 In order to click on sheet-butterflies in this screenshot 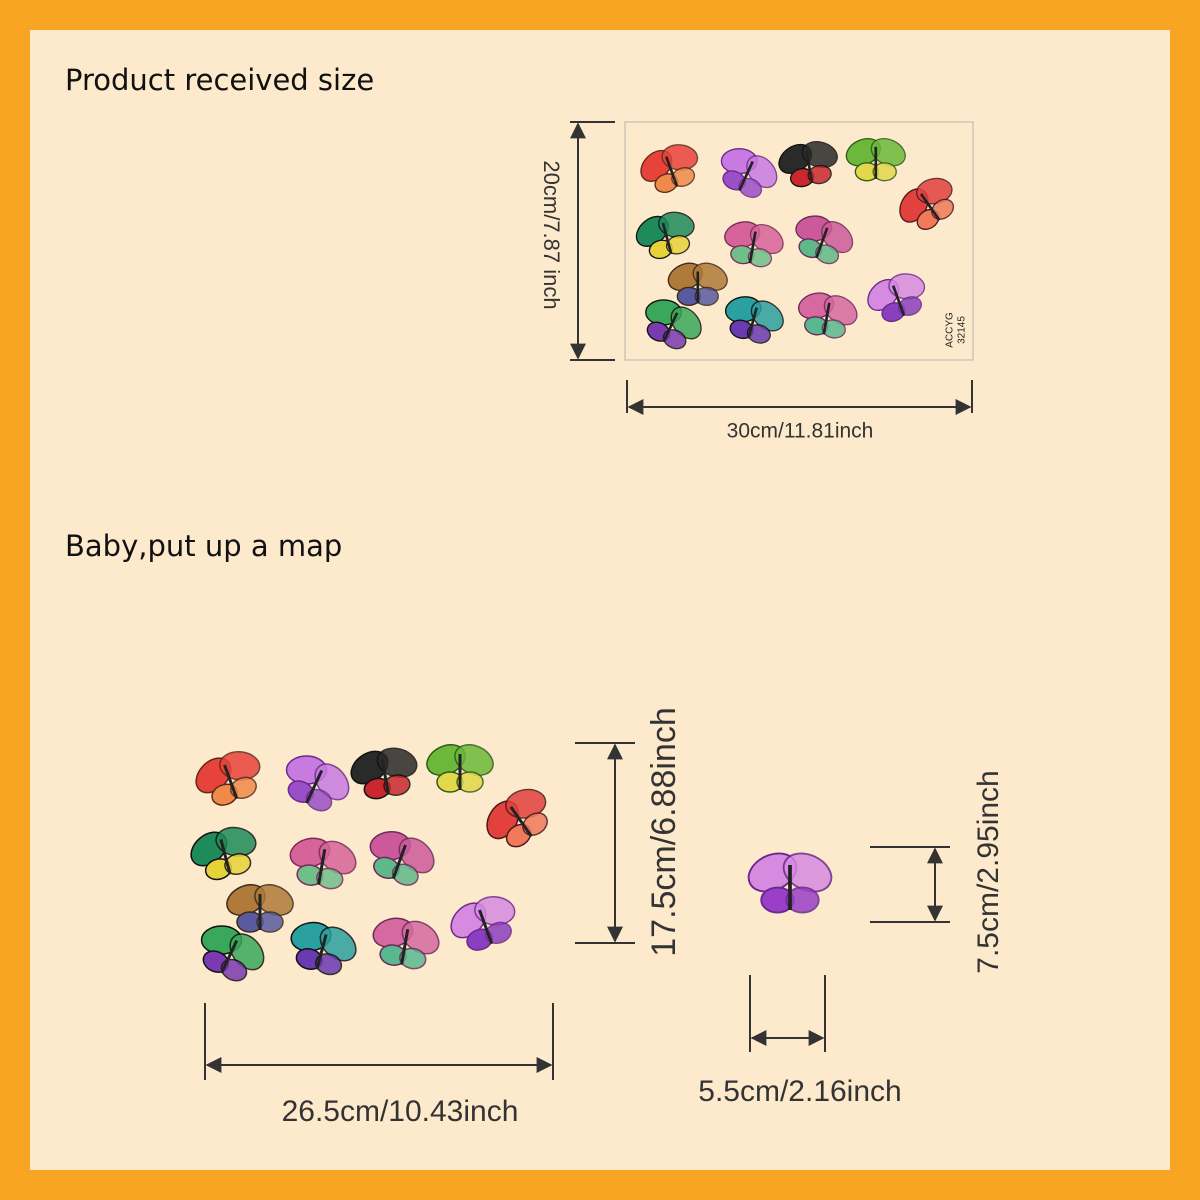, I will do `click(795, 243)`.